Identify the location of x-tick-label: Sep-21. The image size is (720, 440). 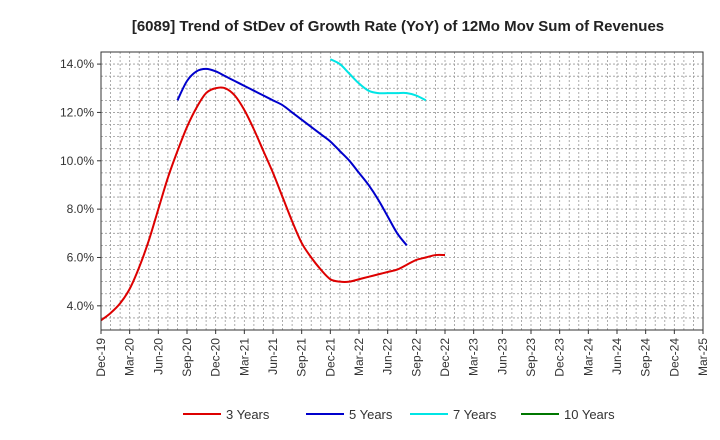
(302, 357).